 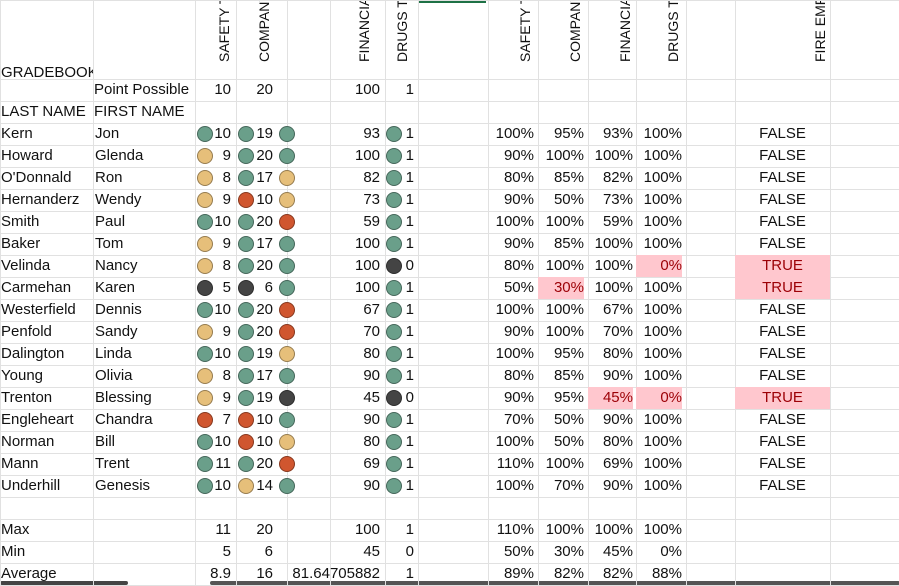 I want to click on financial-pct: 45%, so click(x=610, y=398).